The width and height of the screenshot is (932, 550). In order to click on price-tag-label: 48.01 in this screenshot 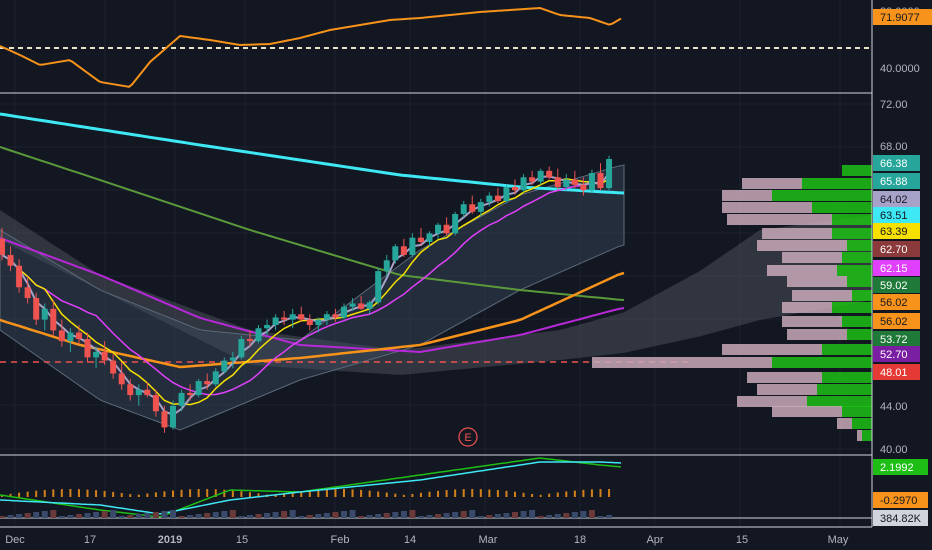, I will do `click(894, 373)`.